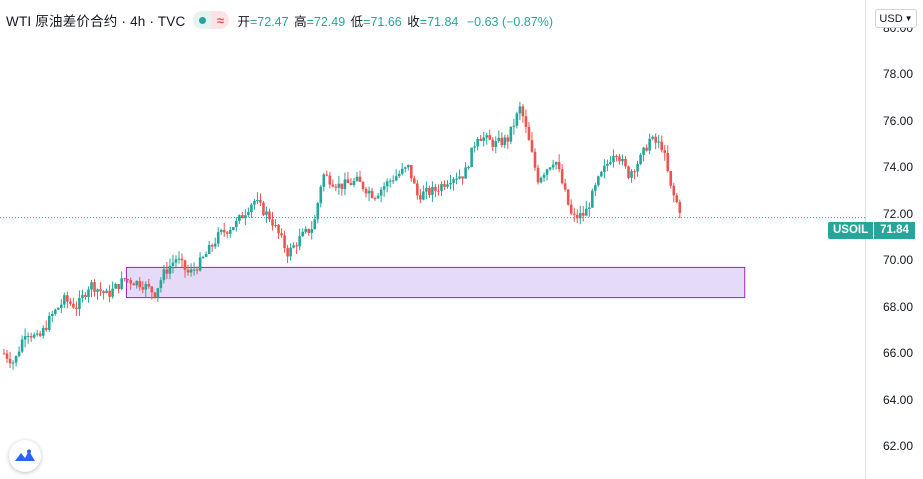 The height and width of the screenshot is (479, 923). Describe the element at coordinates (897, 213) in the screenshot. I see `price-axis-label: 72.00` at that location.